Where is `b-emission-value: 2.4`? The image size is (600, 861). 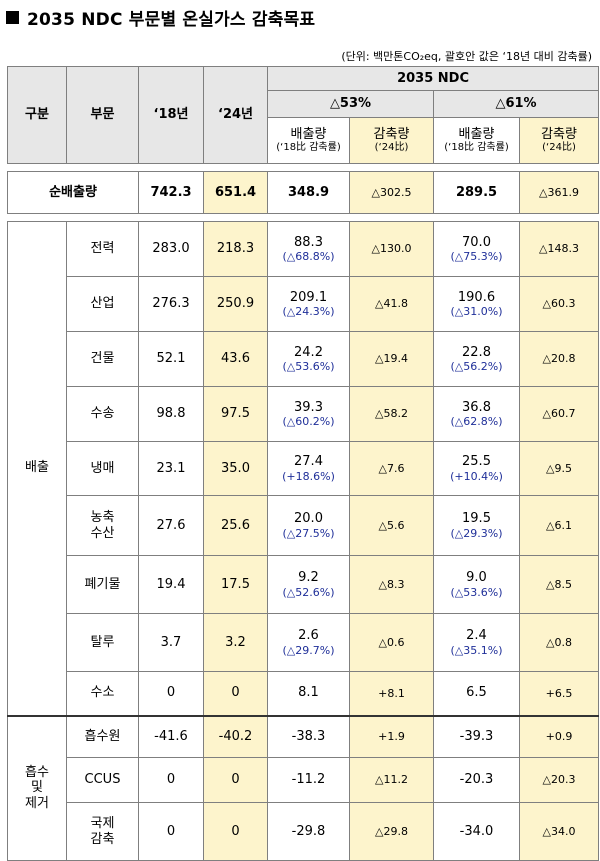
b-emission-value: 2.4 is located at coordinates (476, 636).